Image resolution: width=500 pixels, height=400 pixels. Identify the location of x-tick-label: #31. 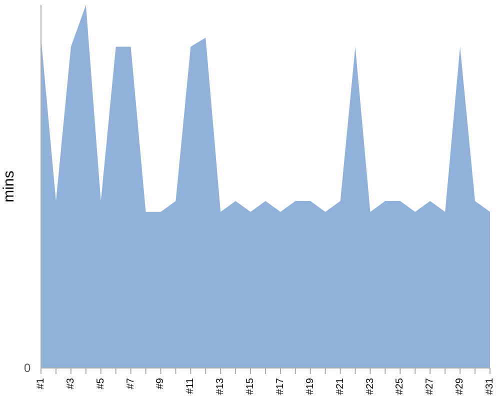
(490, 386).